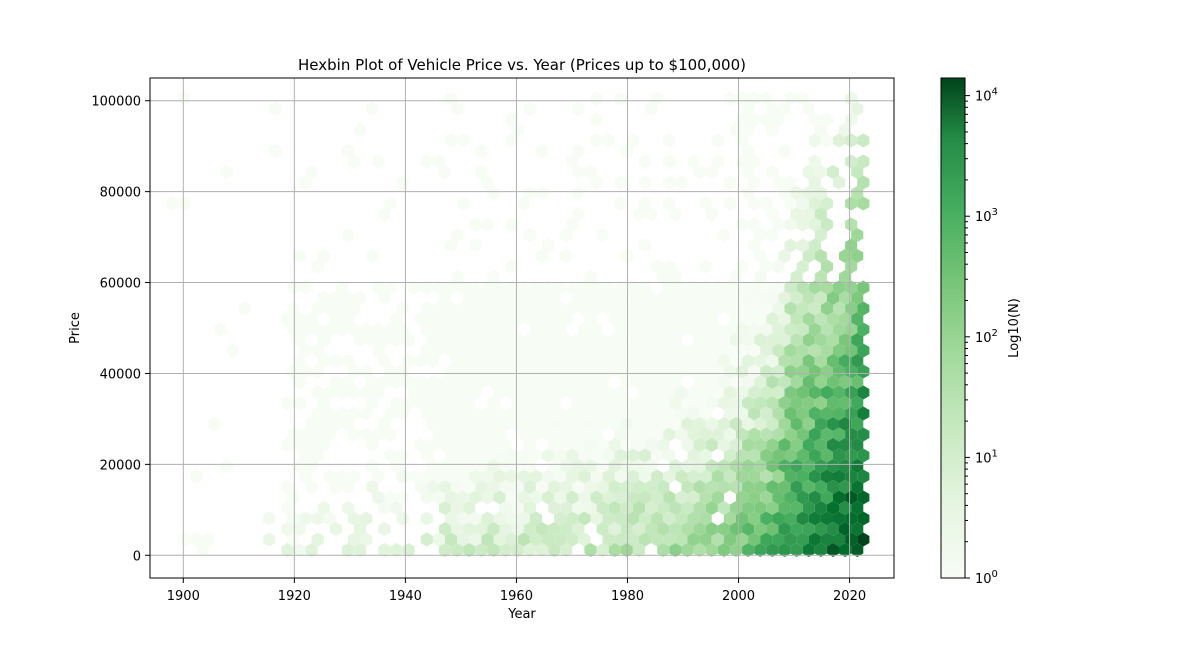 The image size is (1200, 649). Describe the element at coordinates (1014, 328) in the screenshot. I see `colorbar-label: Log10(N)` at that location.